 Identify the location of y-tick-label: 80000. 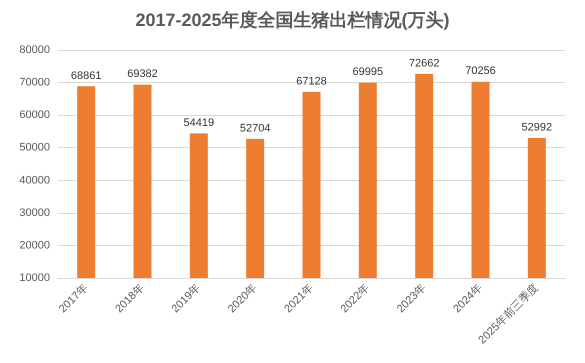
(34, 50).